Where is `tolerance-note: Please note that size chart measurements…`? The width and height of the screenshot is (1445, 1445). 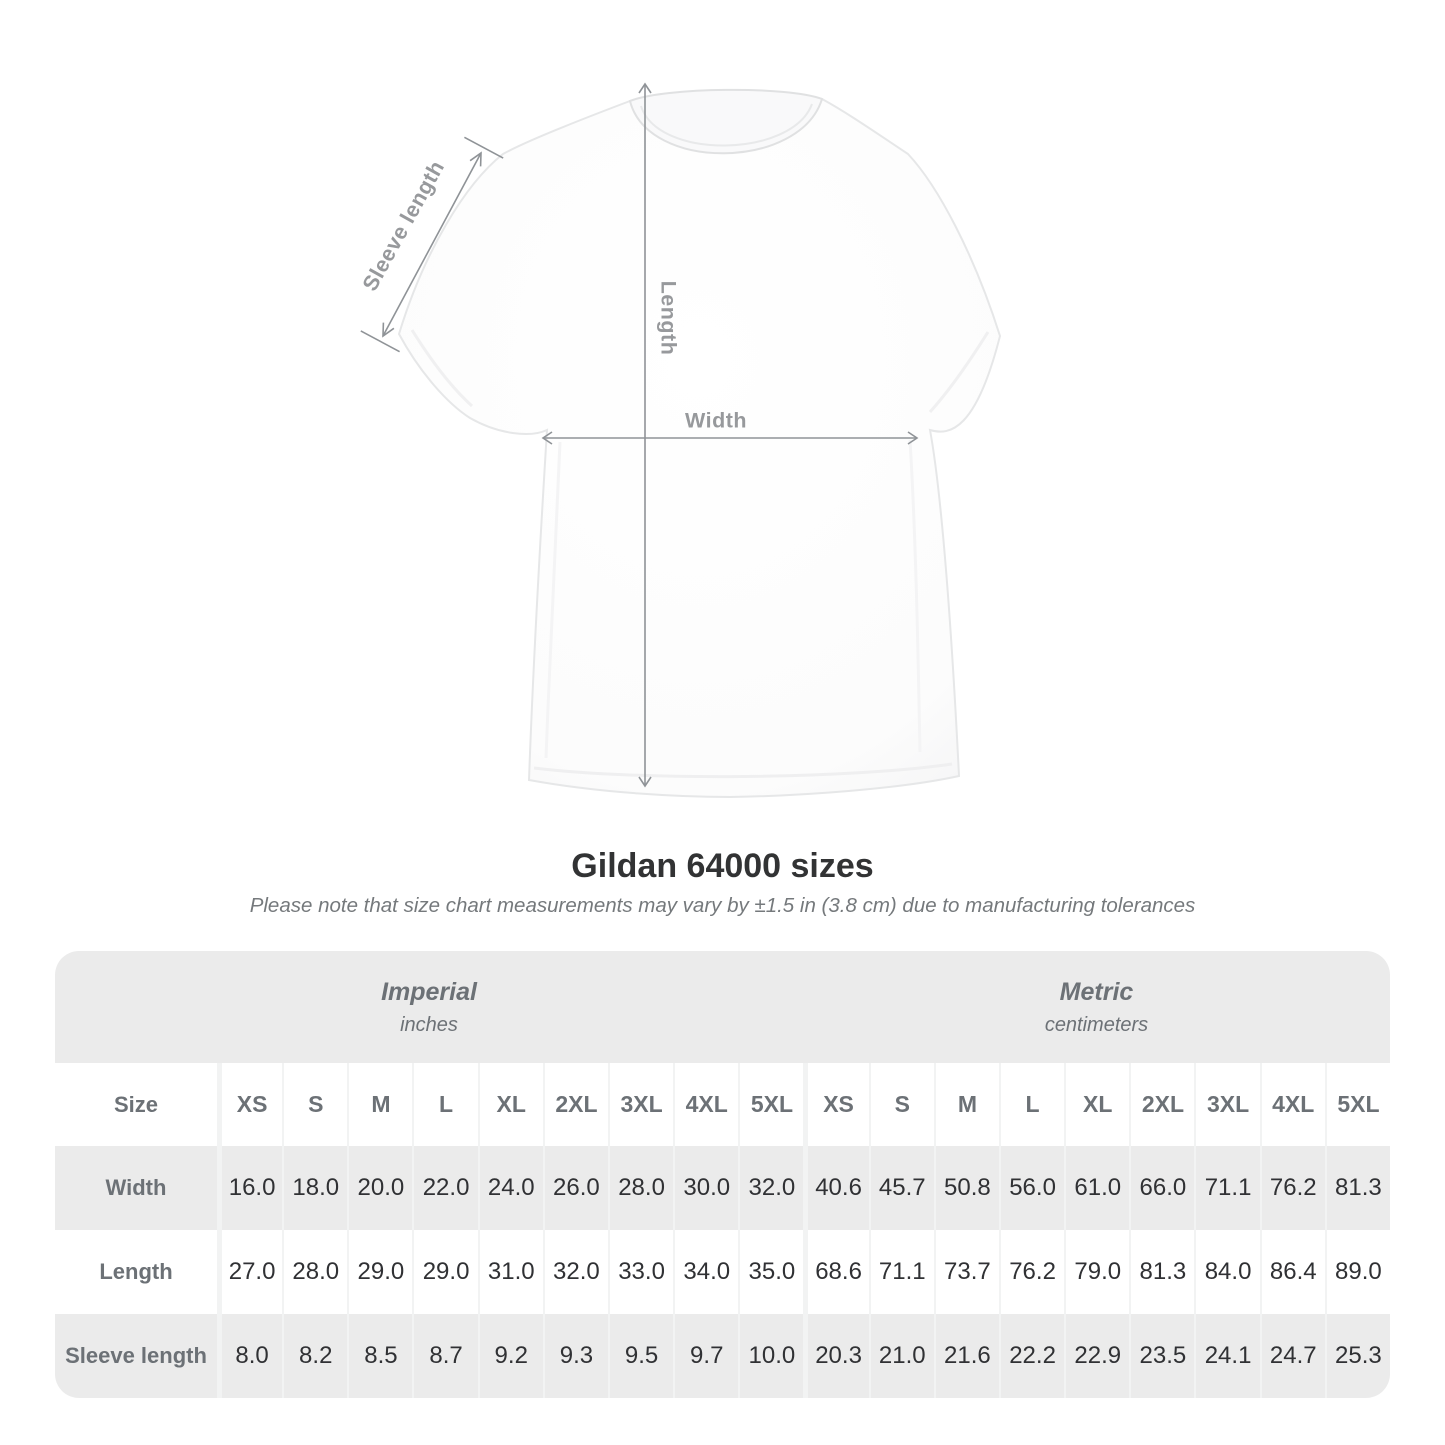
tolerance-note: Please note that size chart measurements… is located at coordinates (722, 905).